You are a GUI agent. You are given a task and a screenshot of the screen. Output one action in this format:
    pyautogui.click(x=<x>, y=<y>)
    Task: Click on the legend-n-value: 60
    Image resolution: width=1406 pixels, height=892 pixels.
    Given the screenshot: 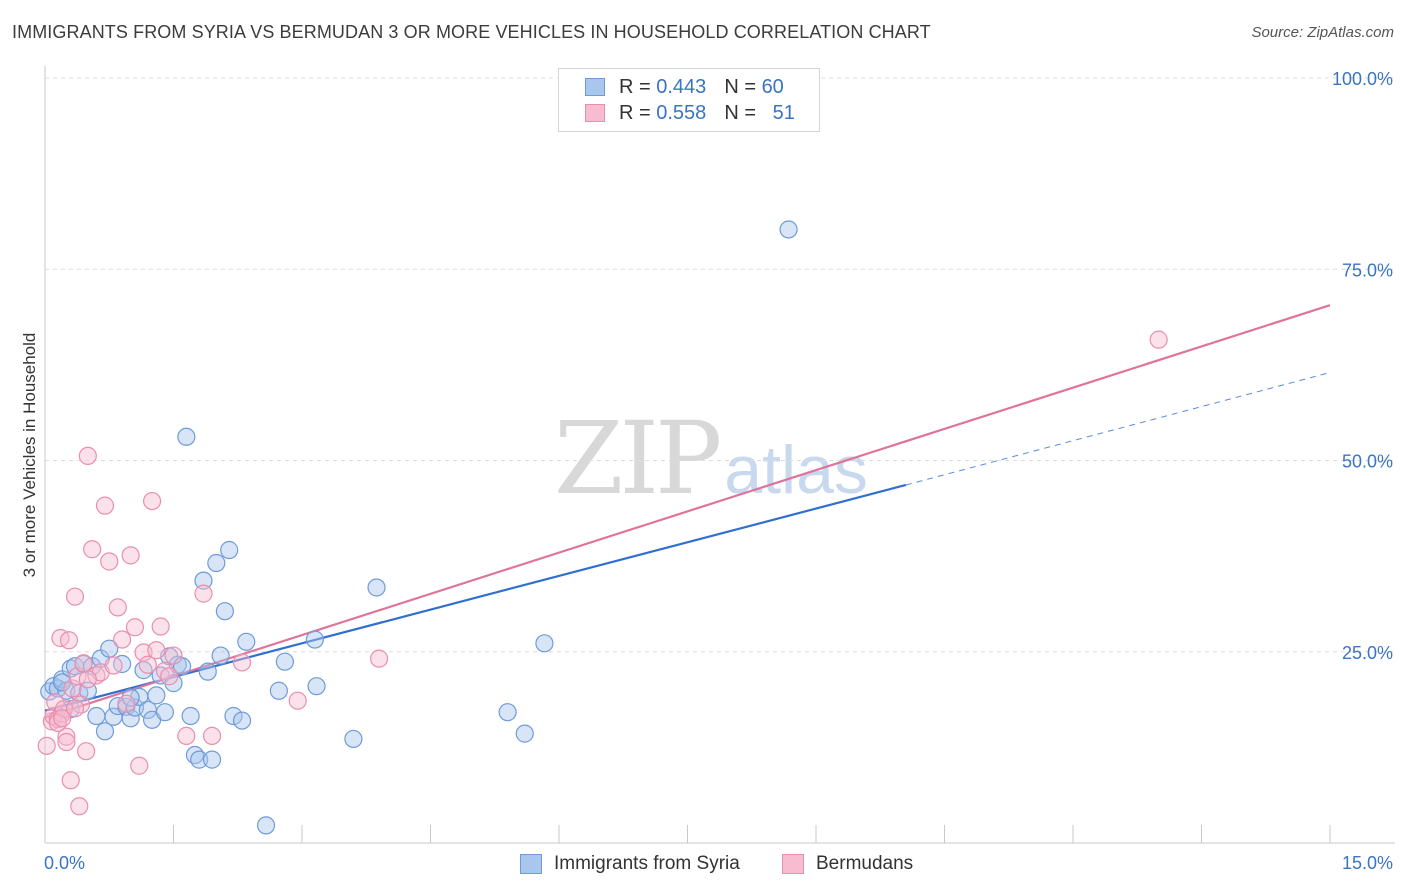 What is the action you would take?
    pyautogui.click(x=772, y=86)
    